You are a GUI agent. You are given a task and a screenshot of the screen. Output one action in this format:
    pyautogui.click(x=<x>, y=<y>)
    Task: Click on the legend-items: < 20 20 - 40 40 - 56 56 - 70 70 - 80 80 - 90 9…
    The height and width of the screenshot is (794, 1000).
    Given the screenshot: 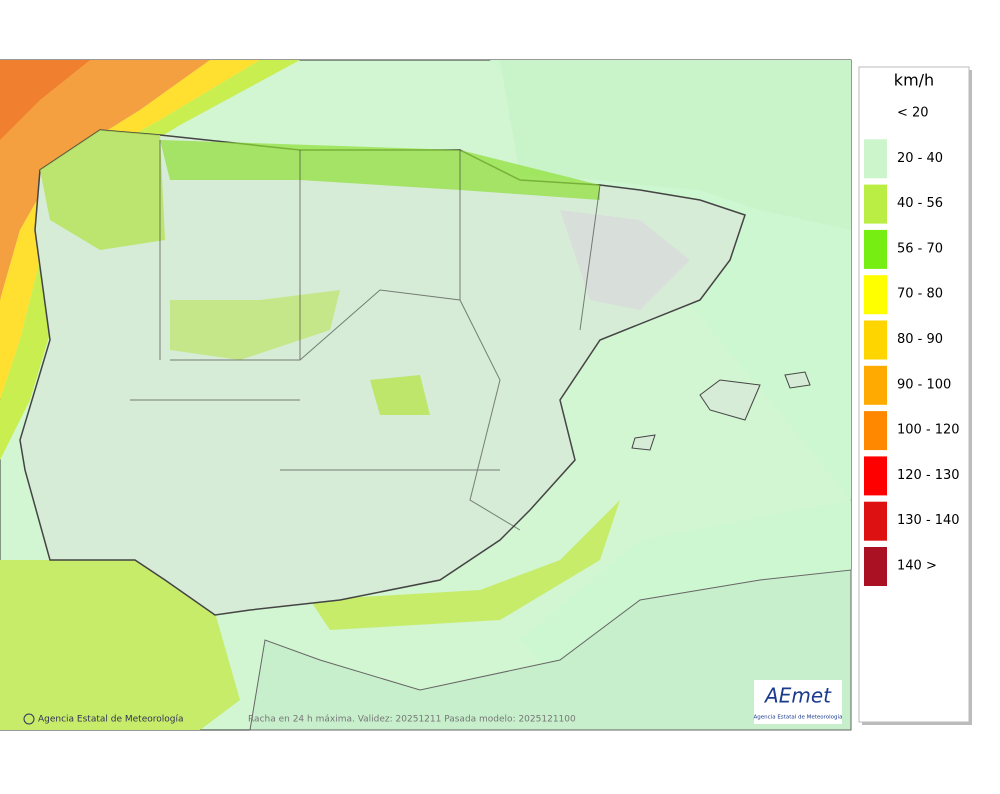 What is the action you would take?
    pyautogui.click(x=912, y=340)
    